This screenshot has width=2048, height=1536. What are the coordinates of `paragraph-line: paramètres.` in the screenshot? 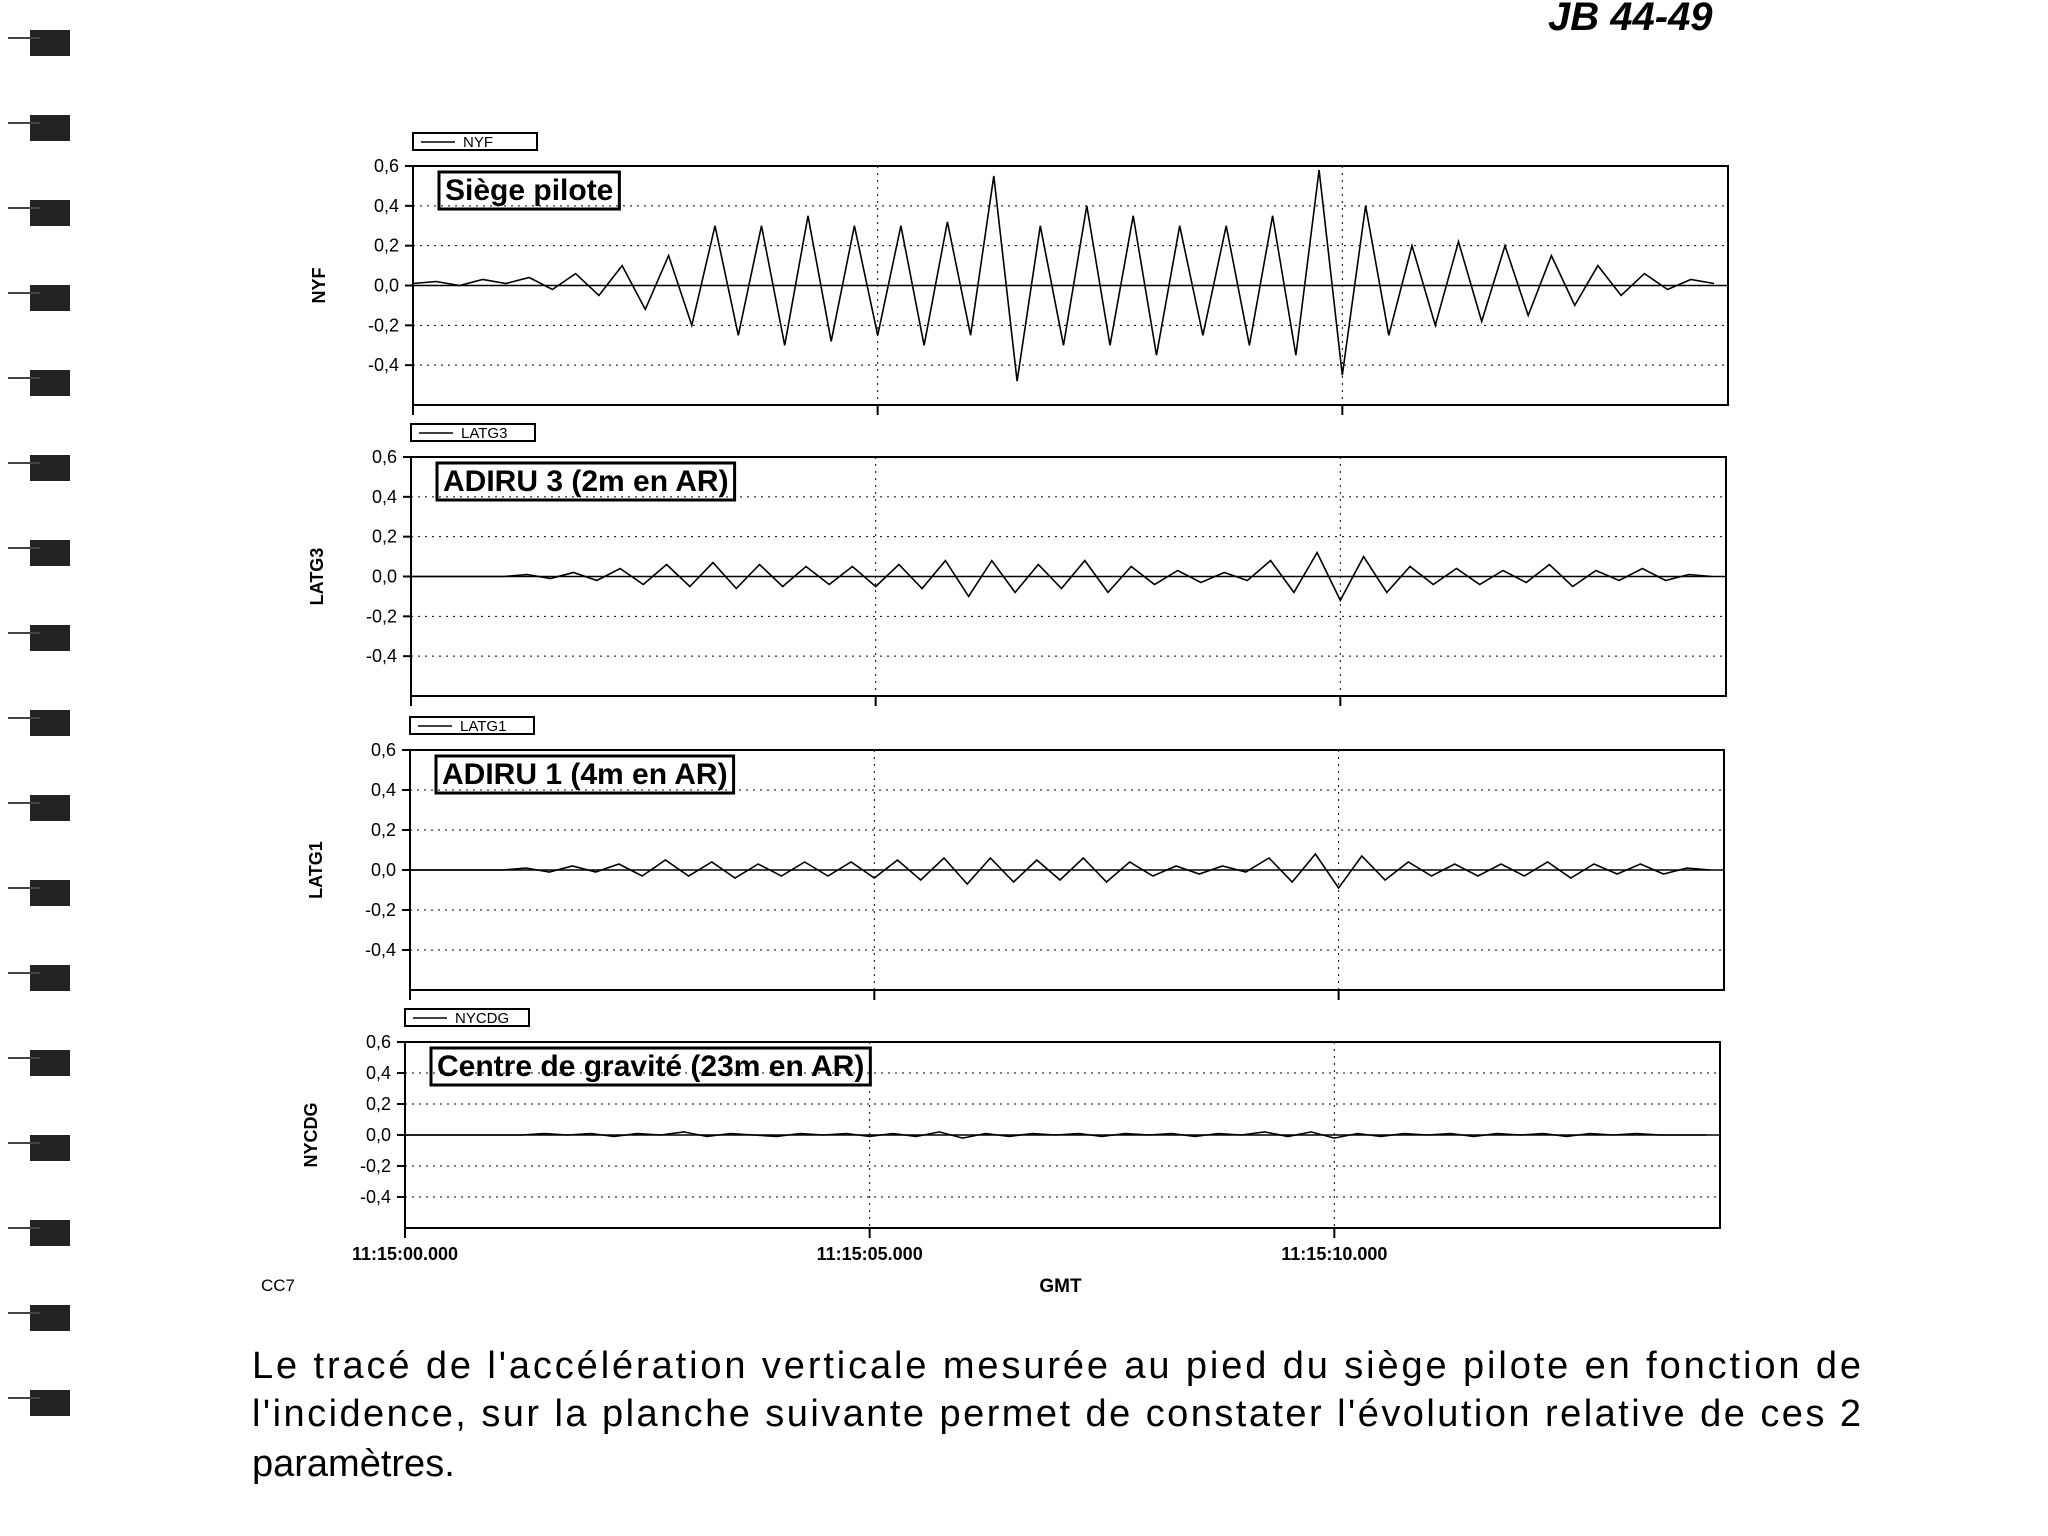 It's located at (353, 1464).